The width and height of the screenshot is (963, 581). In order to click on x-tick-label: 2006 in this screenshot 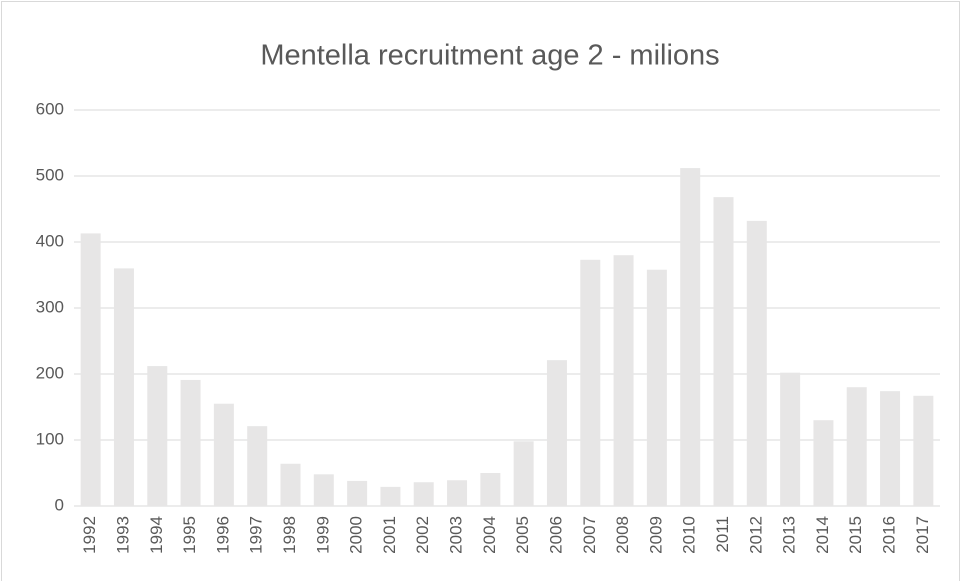, I will do `click(555, 535)`.